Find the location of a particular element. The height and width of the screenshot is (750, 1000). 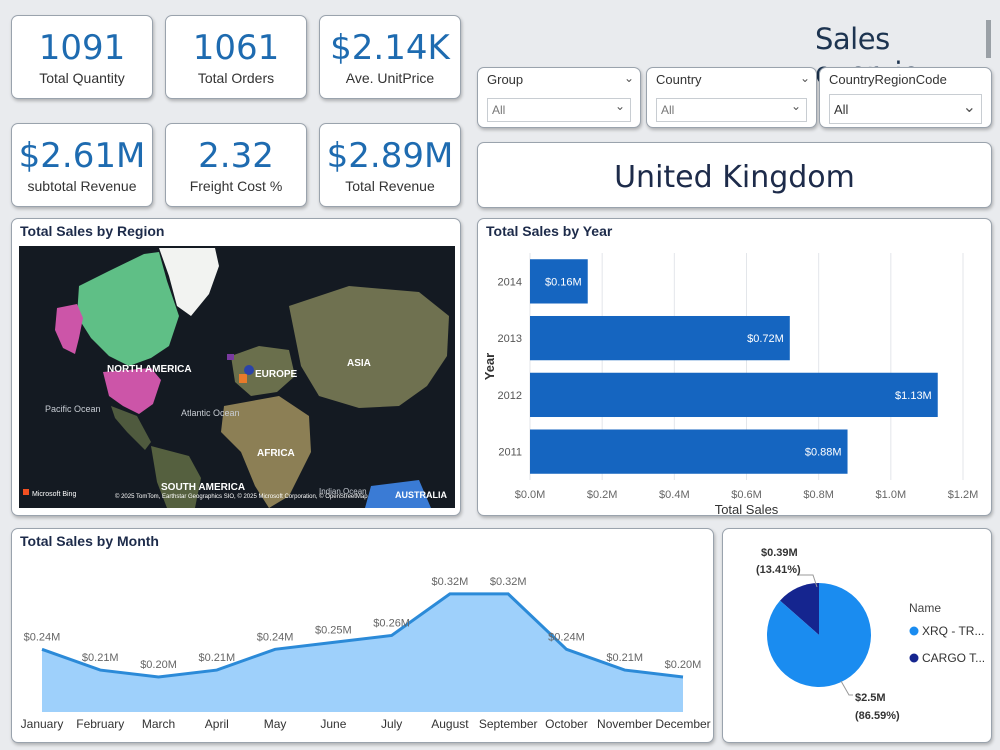

y-tick-label: 2012 is located at coordinates (510, 396).